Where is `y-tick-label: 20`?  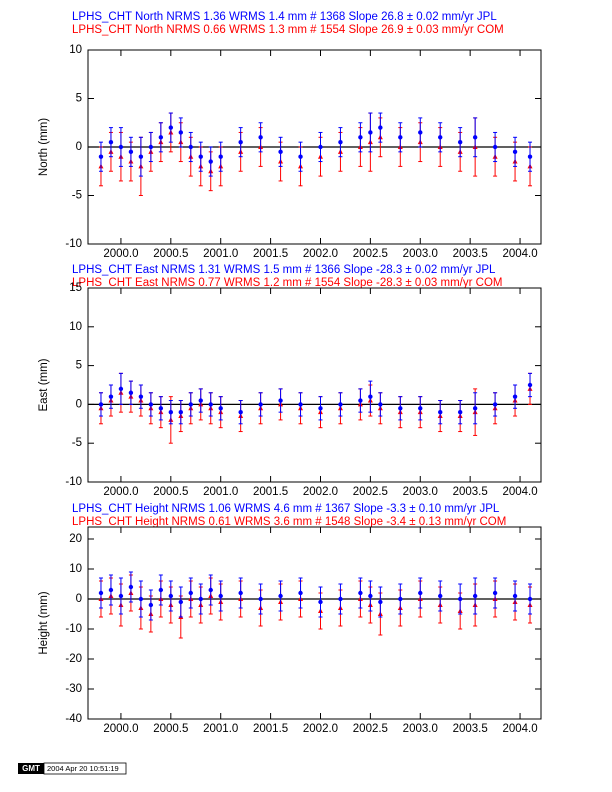
y-tick-label: 20 is located at coordinates (75, 539).